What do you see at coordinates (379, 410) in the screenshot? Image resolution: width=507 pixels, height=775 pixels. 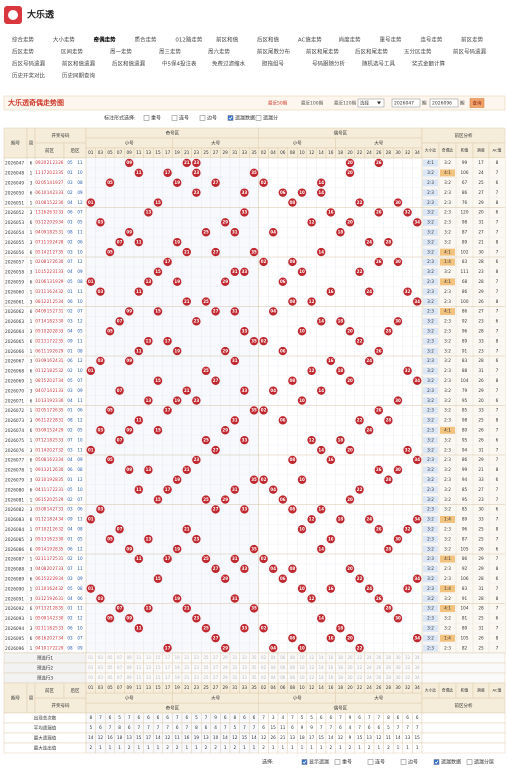 I see `hit-number: 26` at bounding box center [379, 410].